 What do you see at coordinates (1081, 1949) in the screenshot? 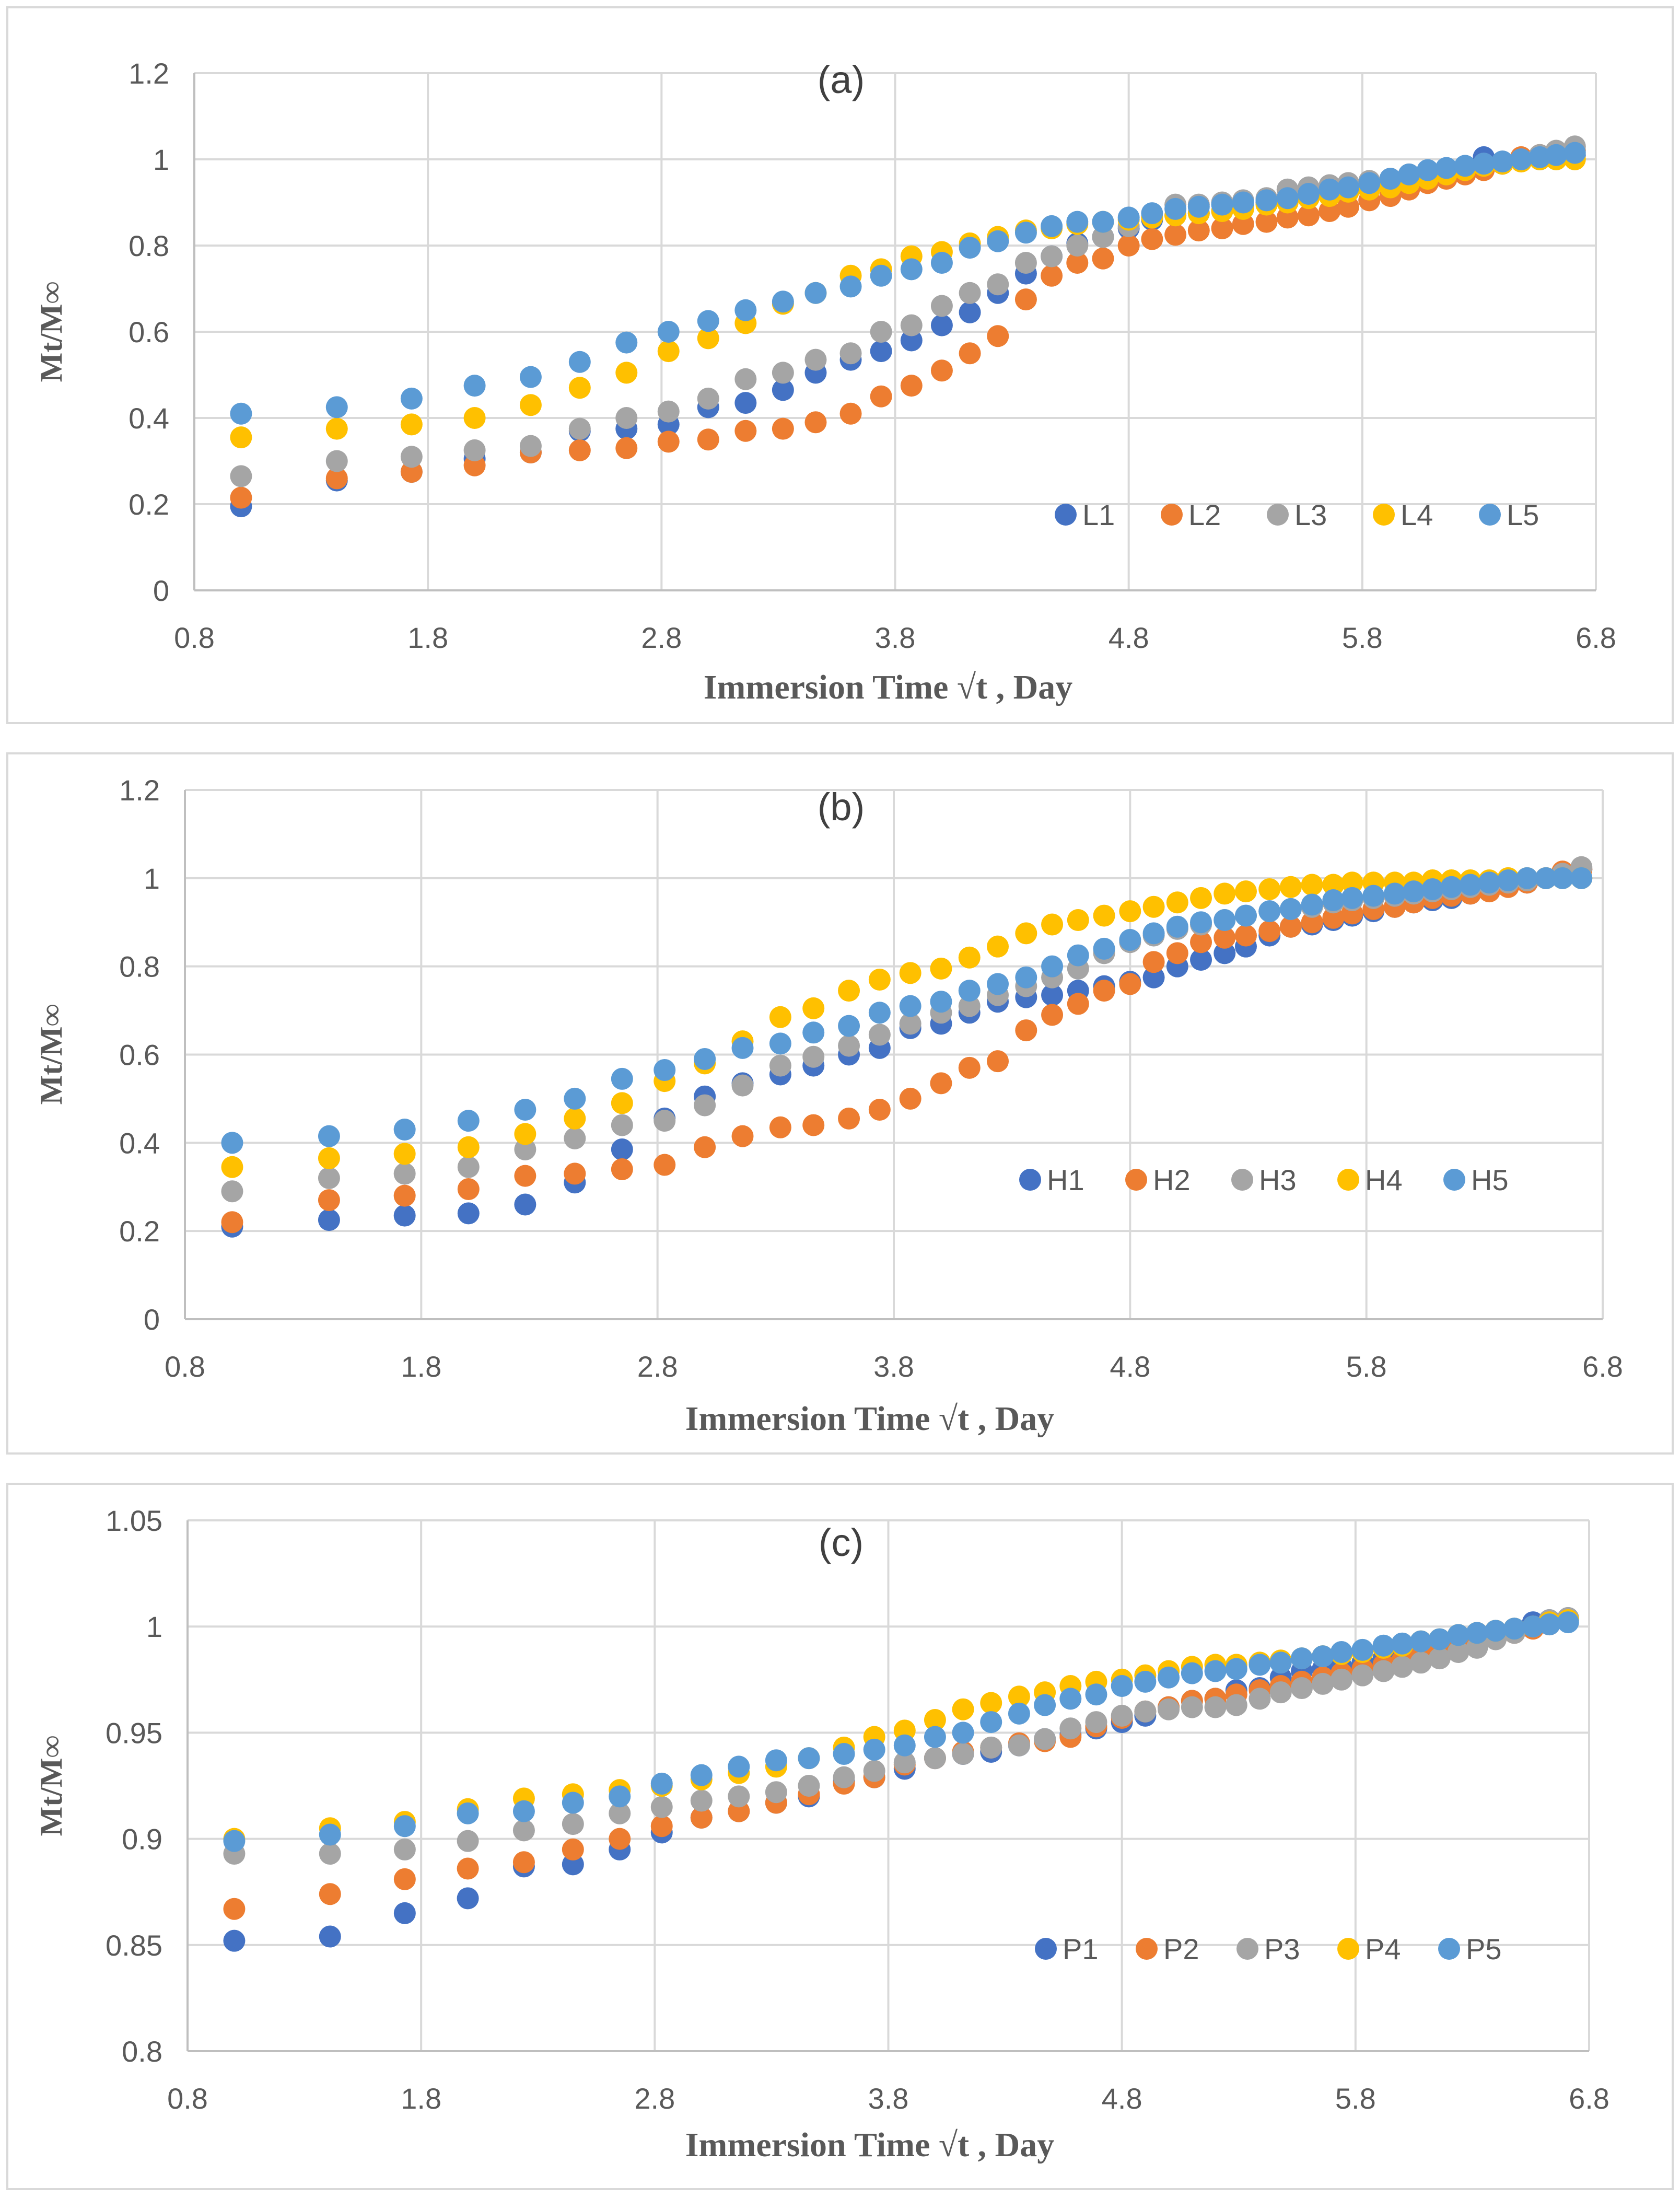
I see `legend-label: P1` at bounding box center [1081, 1949].